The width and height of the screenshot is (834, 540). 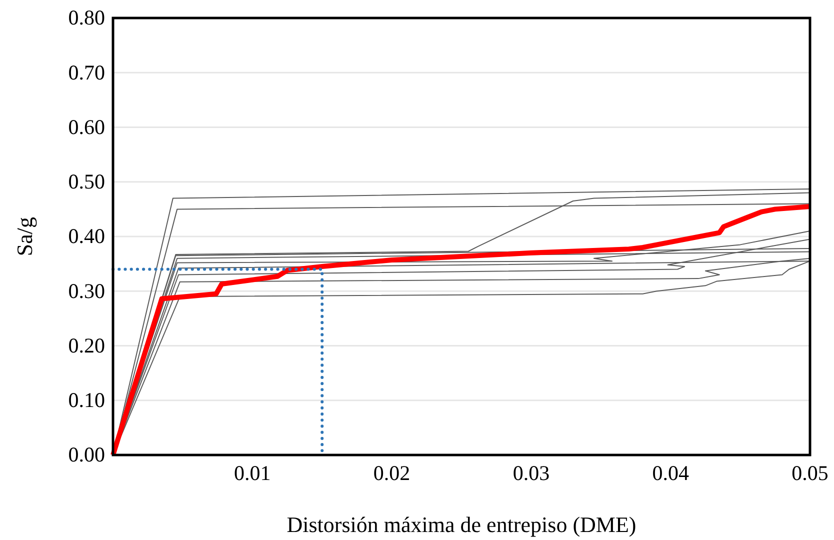 What do you see at coordinates (86, 126) in the screenshot?
I see `y-tick-label: 0.60` at bounding box center [86, 126].